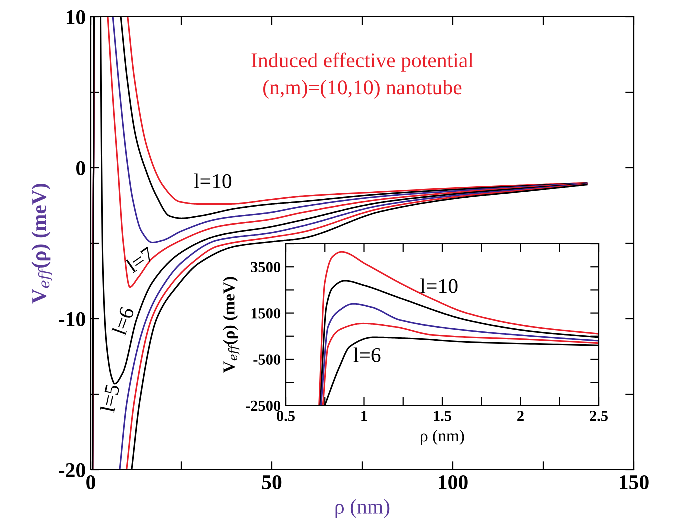  What do you see at coordinates (521, 416) in the screenshot?
I see `x-tick-label: 2` at bounding box center [521, 416].